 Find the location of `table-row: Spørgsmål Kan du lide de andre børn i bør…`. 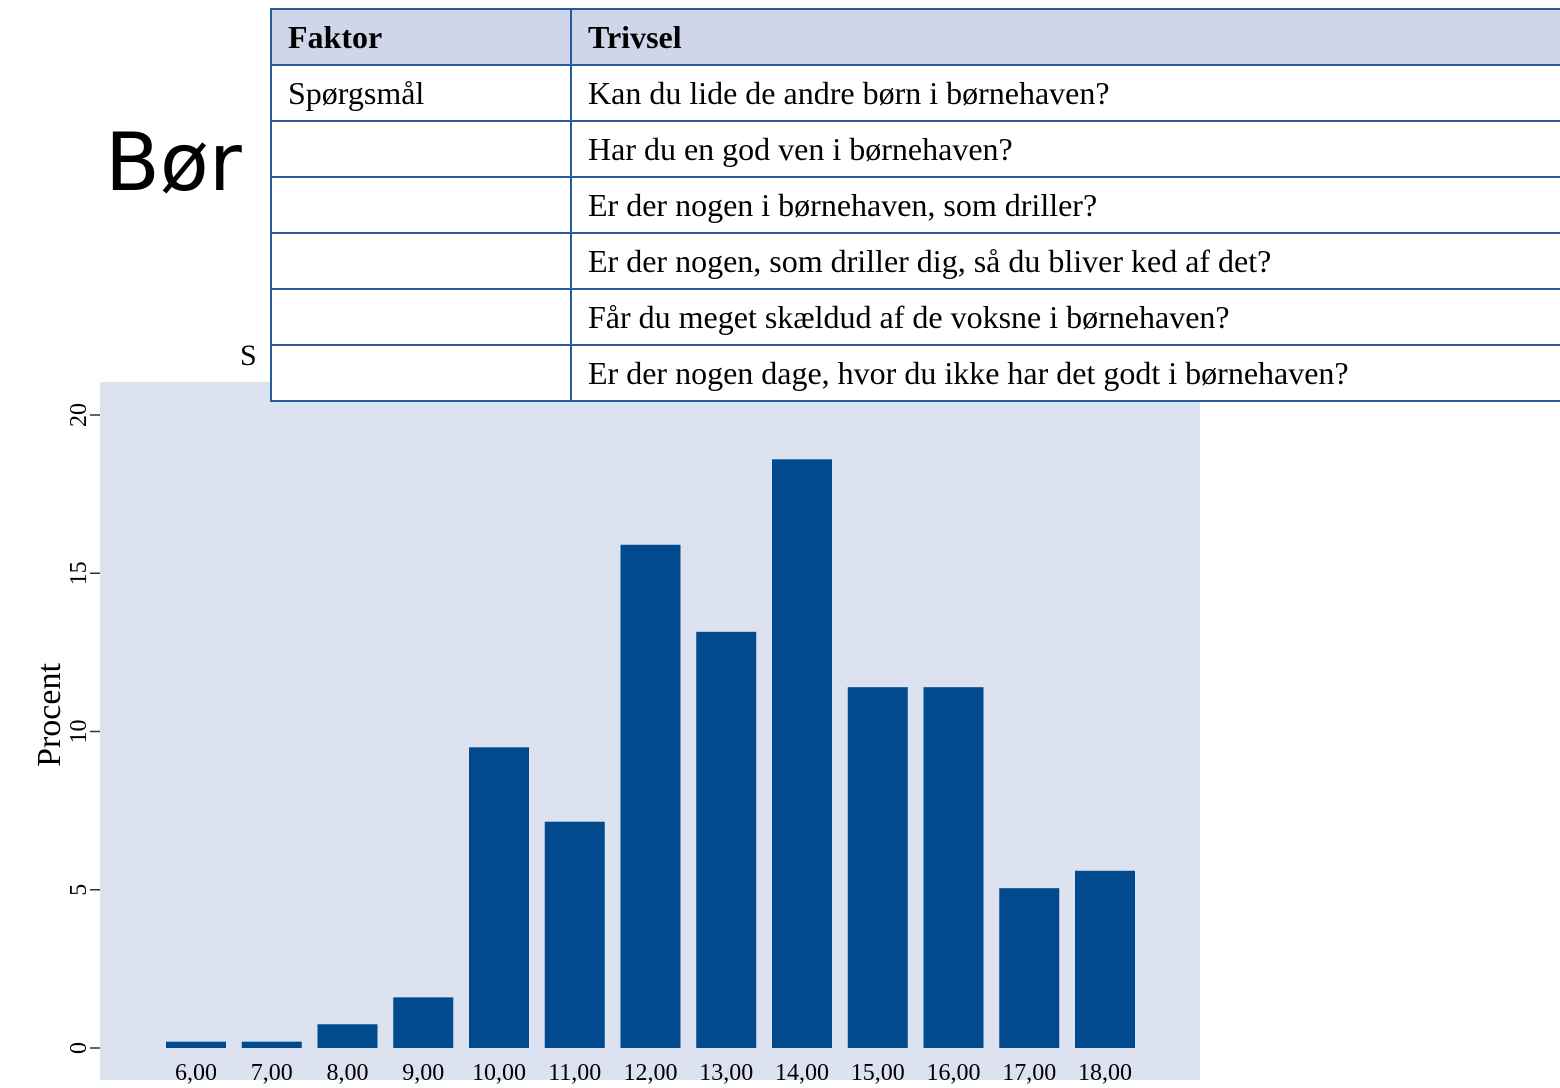

table-row: Spørgsmål Kan du lide de andre børn i bør… is located at coordinates (915, 93).